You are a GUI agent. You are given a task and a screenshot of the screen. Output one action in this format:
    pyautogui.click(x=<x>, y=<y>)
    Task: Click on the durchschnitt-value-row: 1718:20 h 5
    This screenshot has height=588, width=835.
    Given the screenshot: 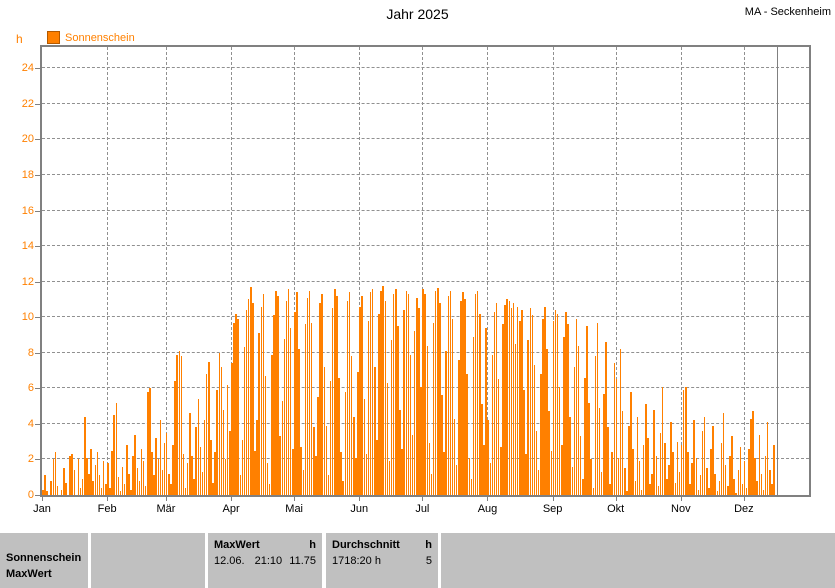 What is the action you would take?
    pyautogui.click(x=382, y=561)
    